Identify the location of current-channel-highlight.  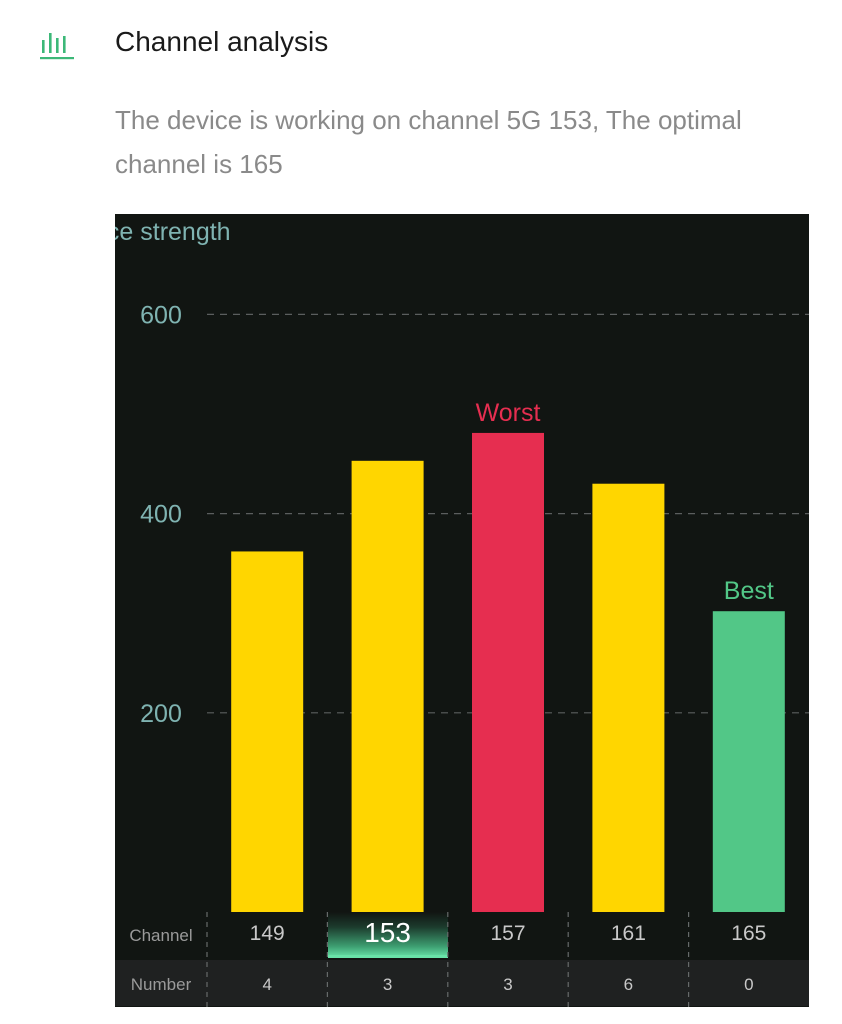
(387, 935).